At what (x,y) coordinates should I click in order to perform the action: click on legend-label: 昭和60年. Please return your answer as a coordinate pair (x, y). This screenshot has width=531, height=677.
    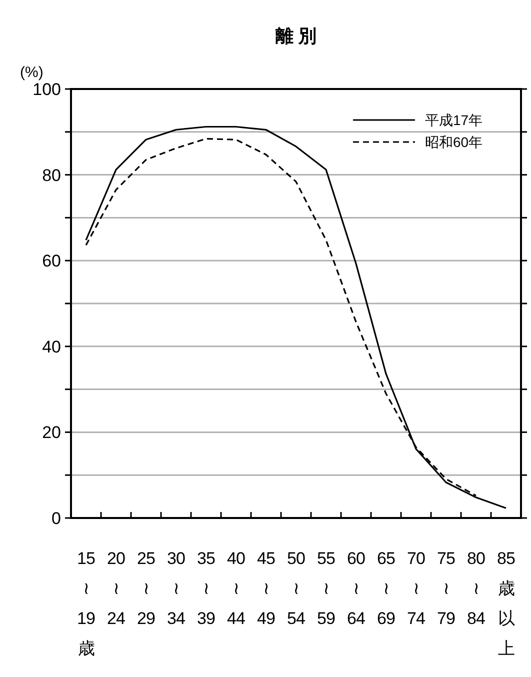
    Looking at the image, I should click on (454, 142).